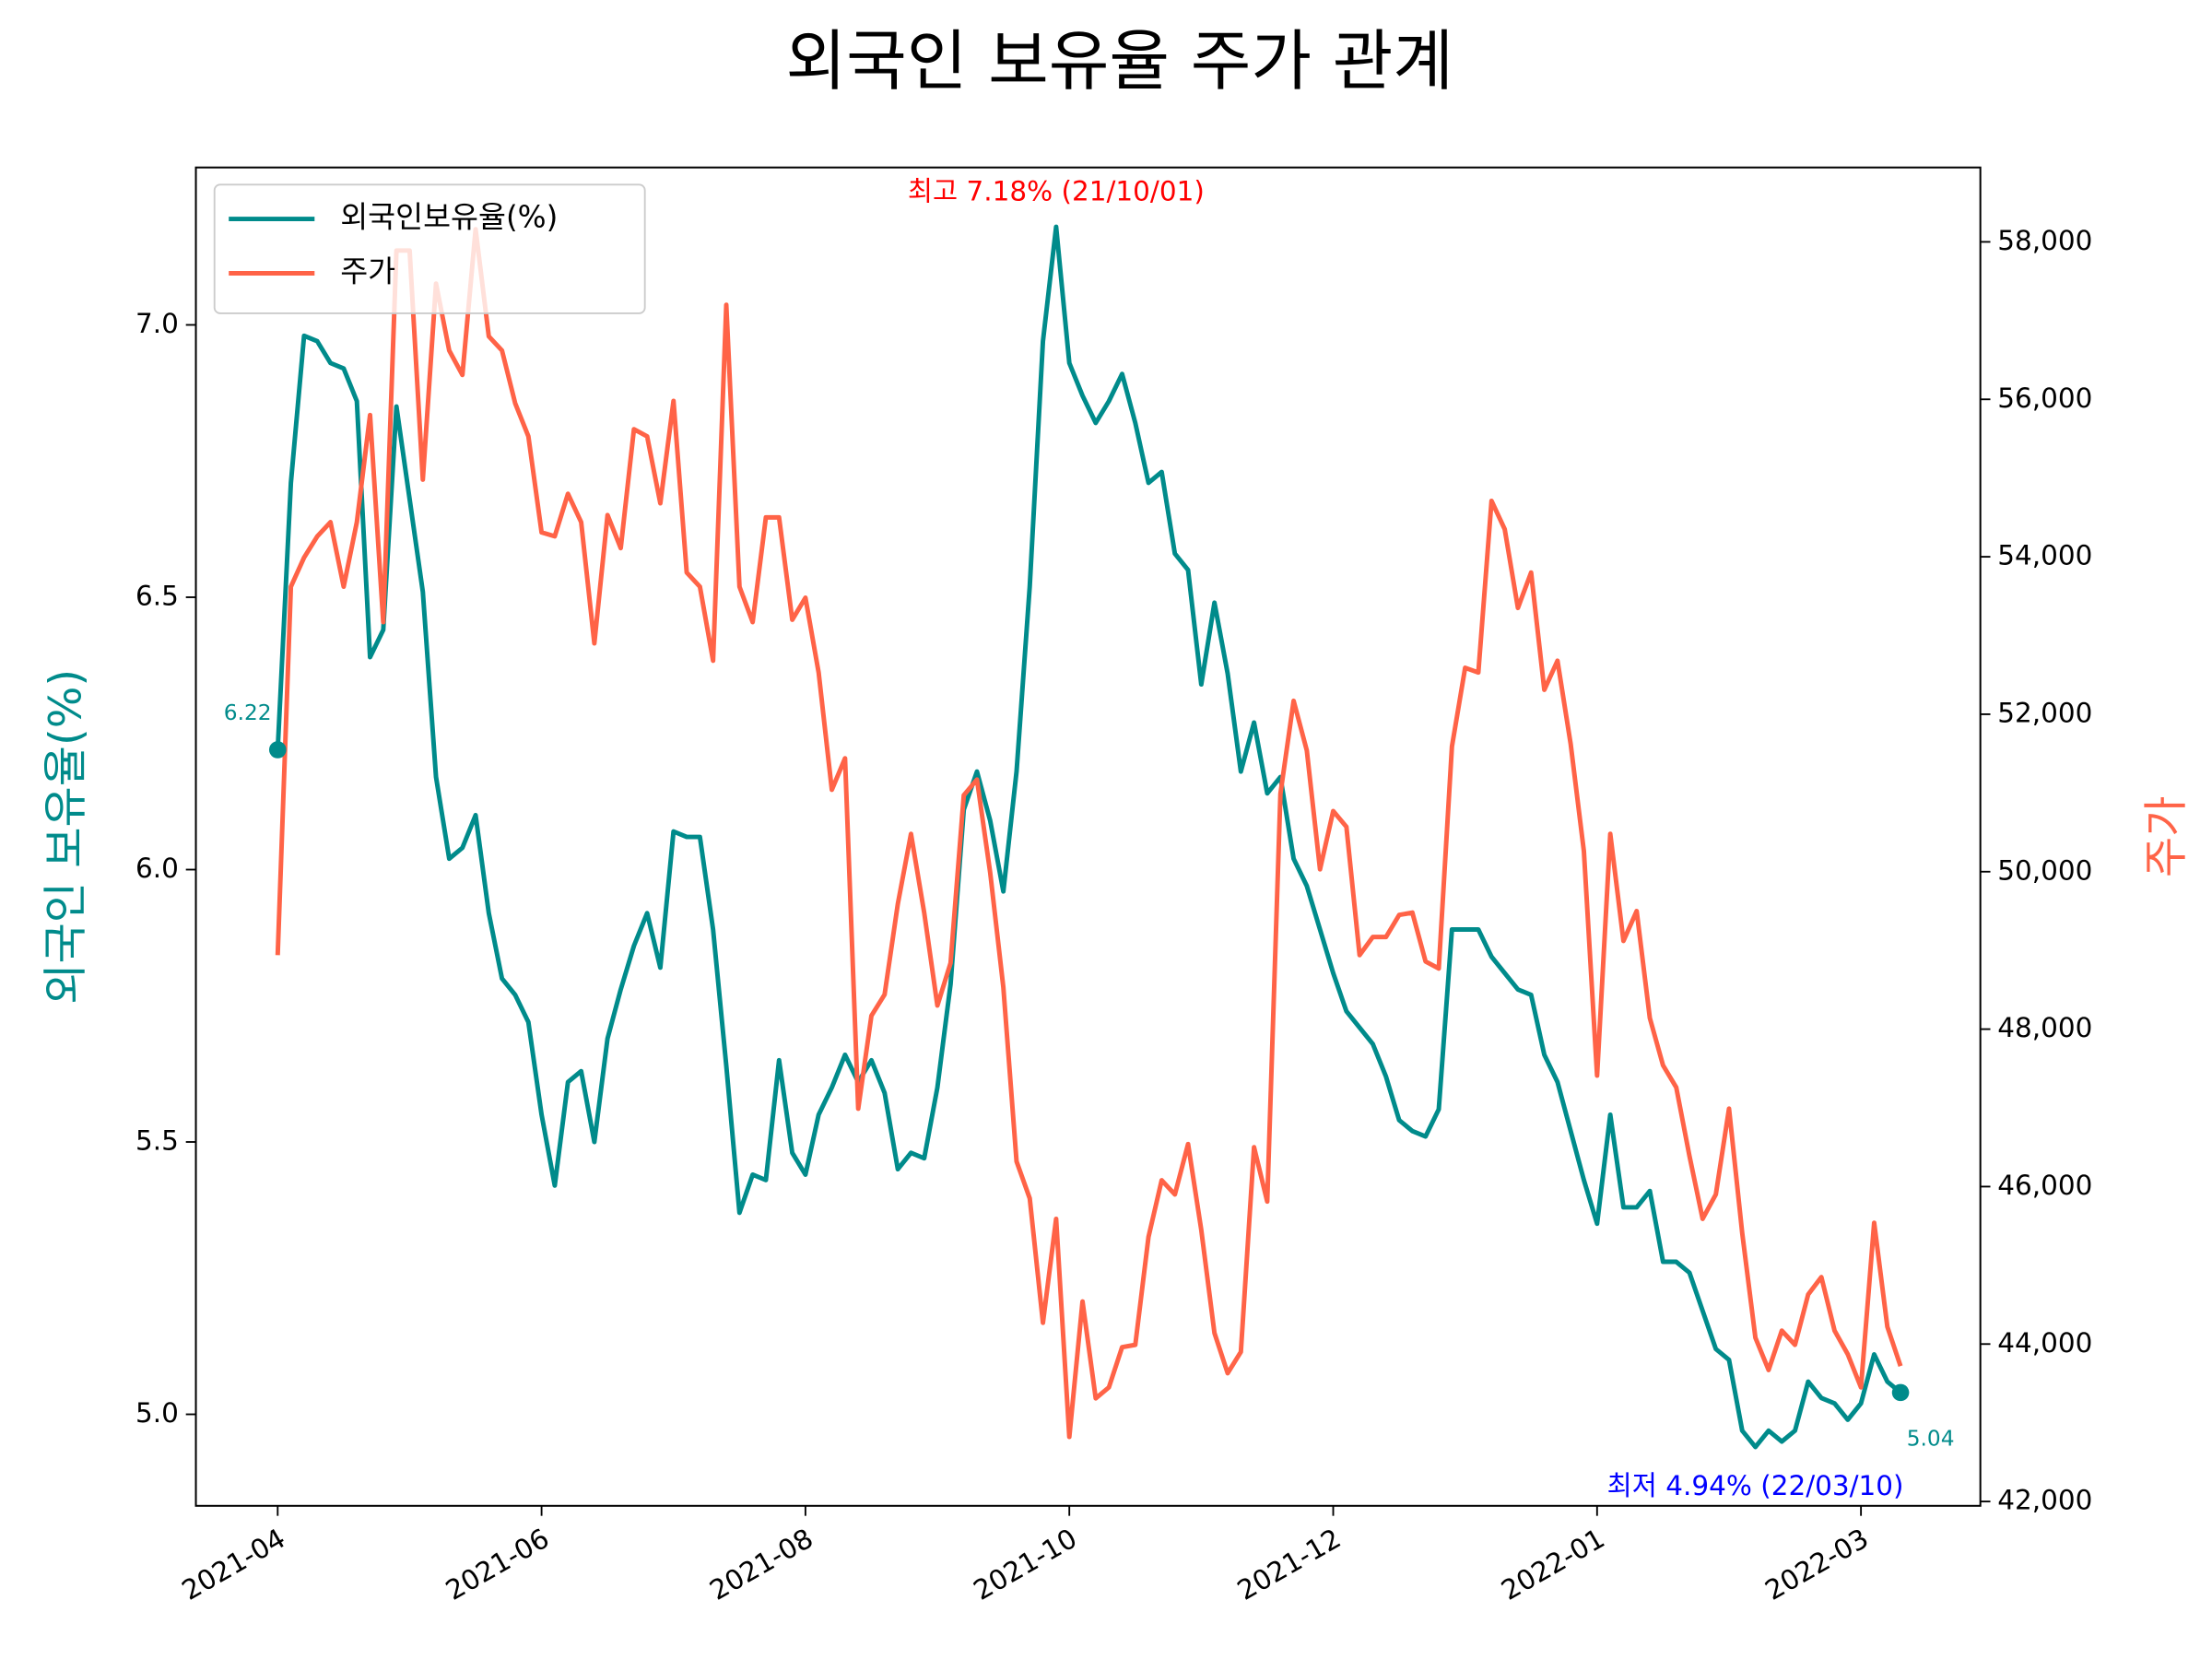  What do you see at coordinates (449, 217) in the screenshot?
I see `legend-label: 외국인보유율(%)` at bounding box center [449, 217].